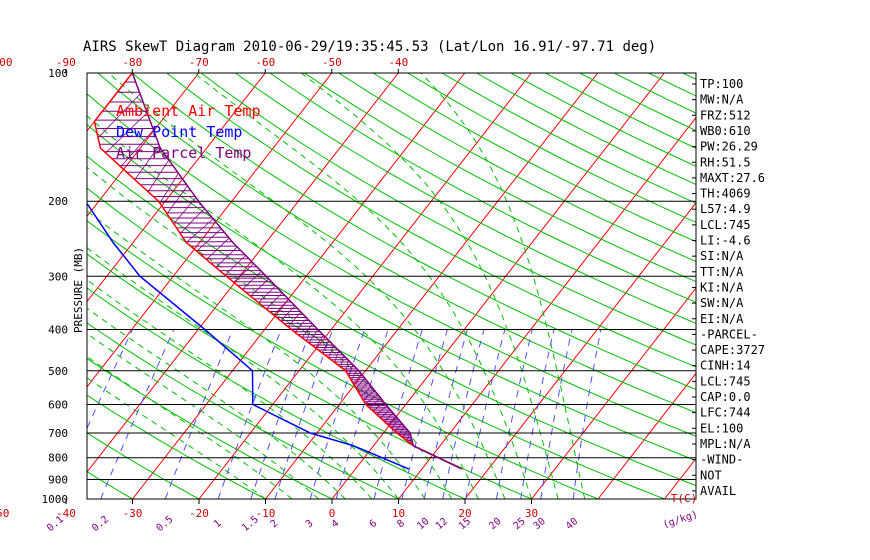 The width and height of the screenshot is (870, 560). I want to click on pressure-tick-label: 500, so click(58, 371).